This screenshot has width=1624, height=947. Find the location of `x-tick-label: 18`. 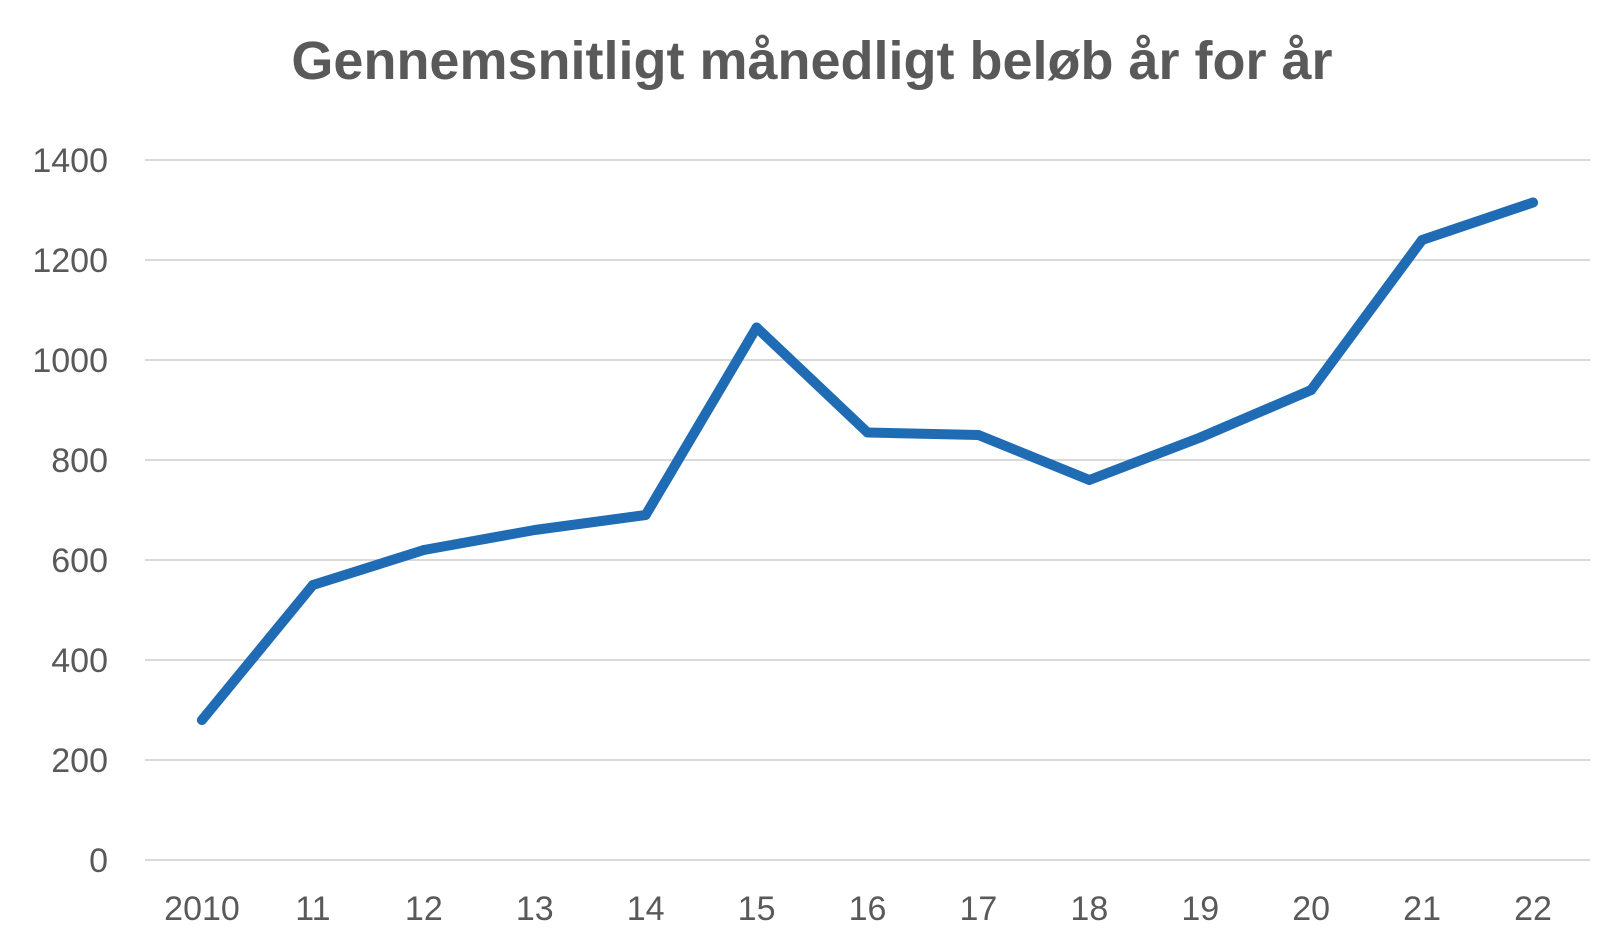

x-tick-label: 18 is located at coordinates (1089, 909).